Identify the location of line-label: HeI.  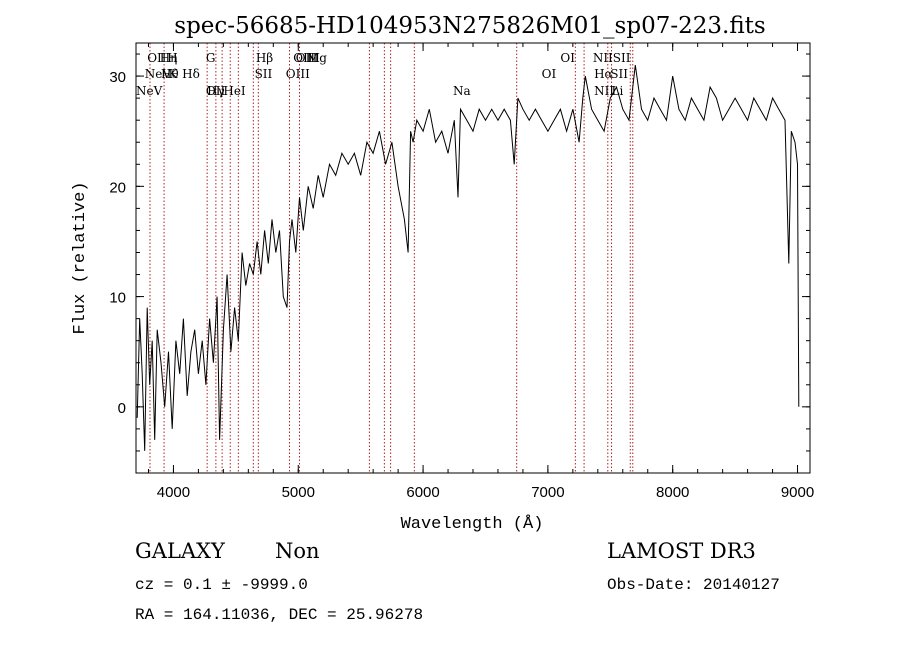
(234, 91).